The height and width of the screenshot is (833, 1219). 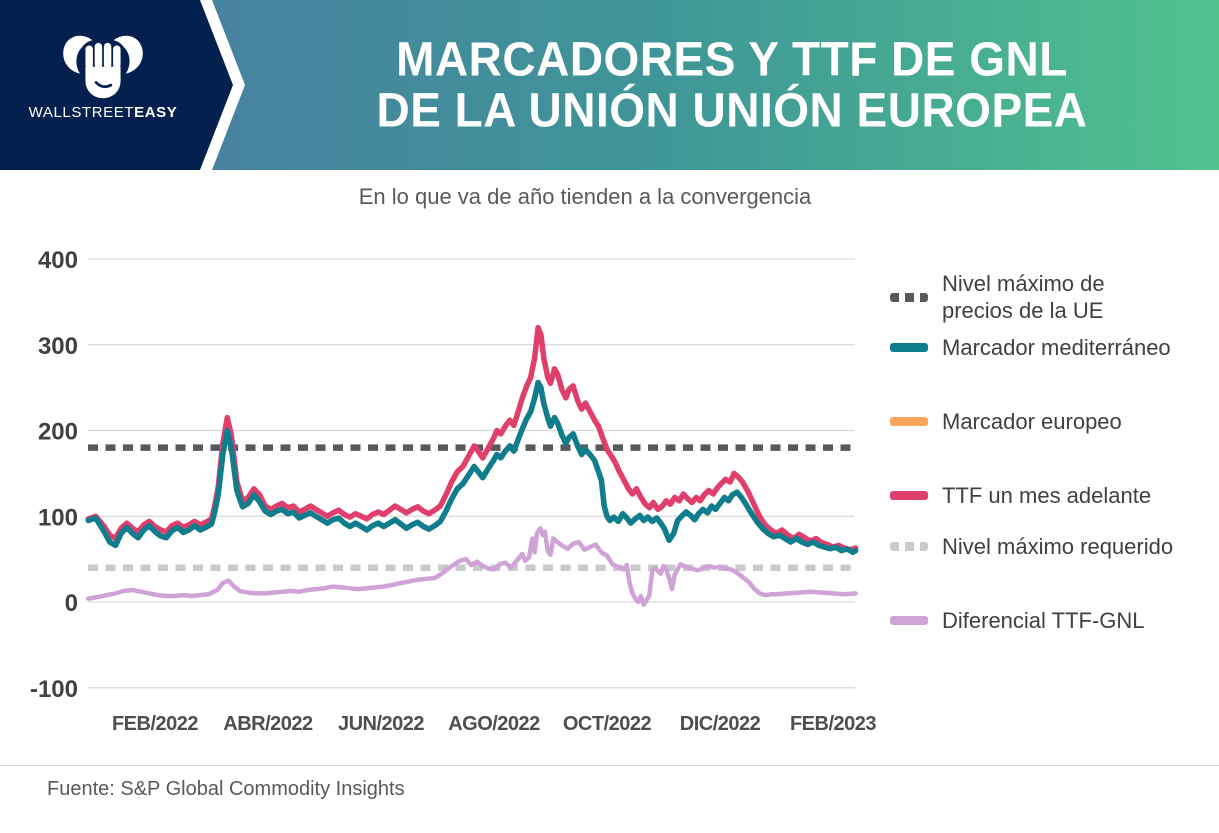 I want to click on x-axis-label: AGO/2022, so click(x=494, y=724).